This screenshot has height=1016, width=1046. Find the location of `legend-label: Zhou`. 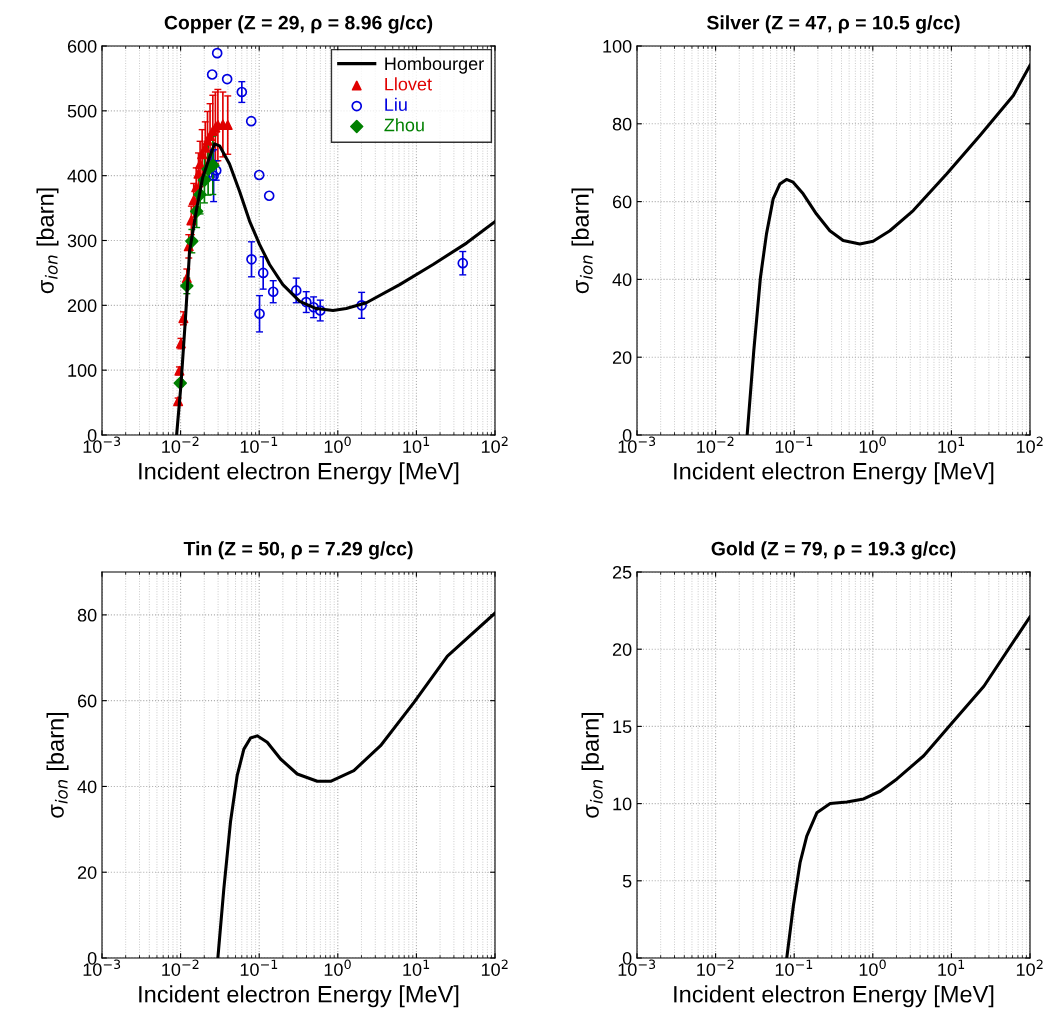

legend-label: Zhou is located at coordinates (404, 125).